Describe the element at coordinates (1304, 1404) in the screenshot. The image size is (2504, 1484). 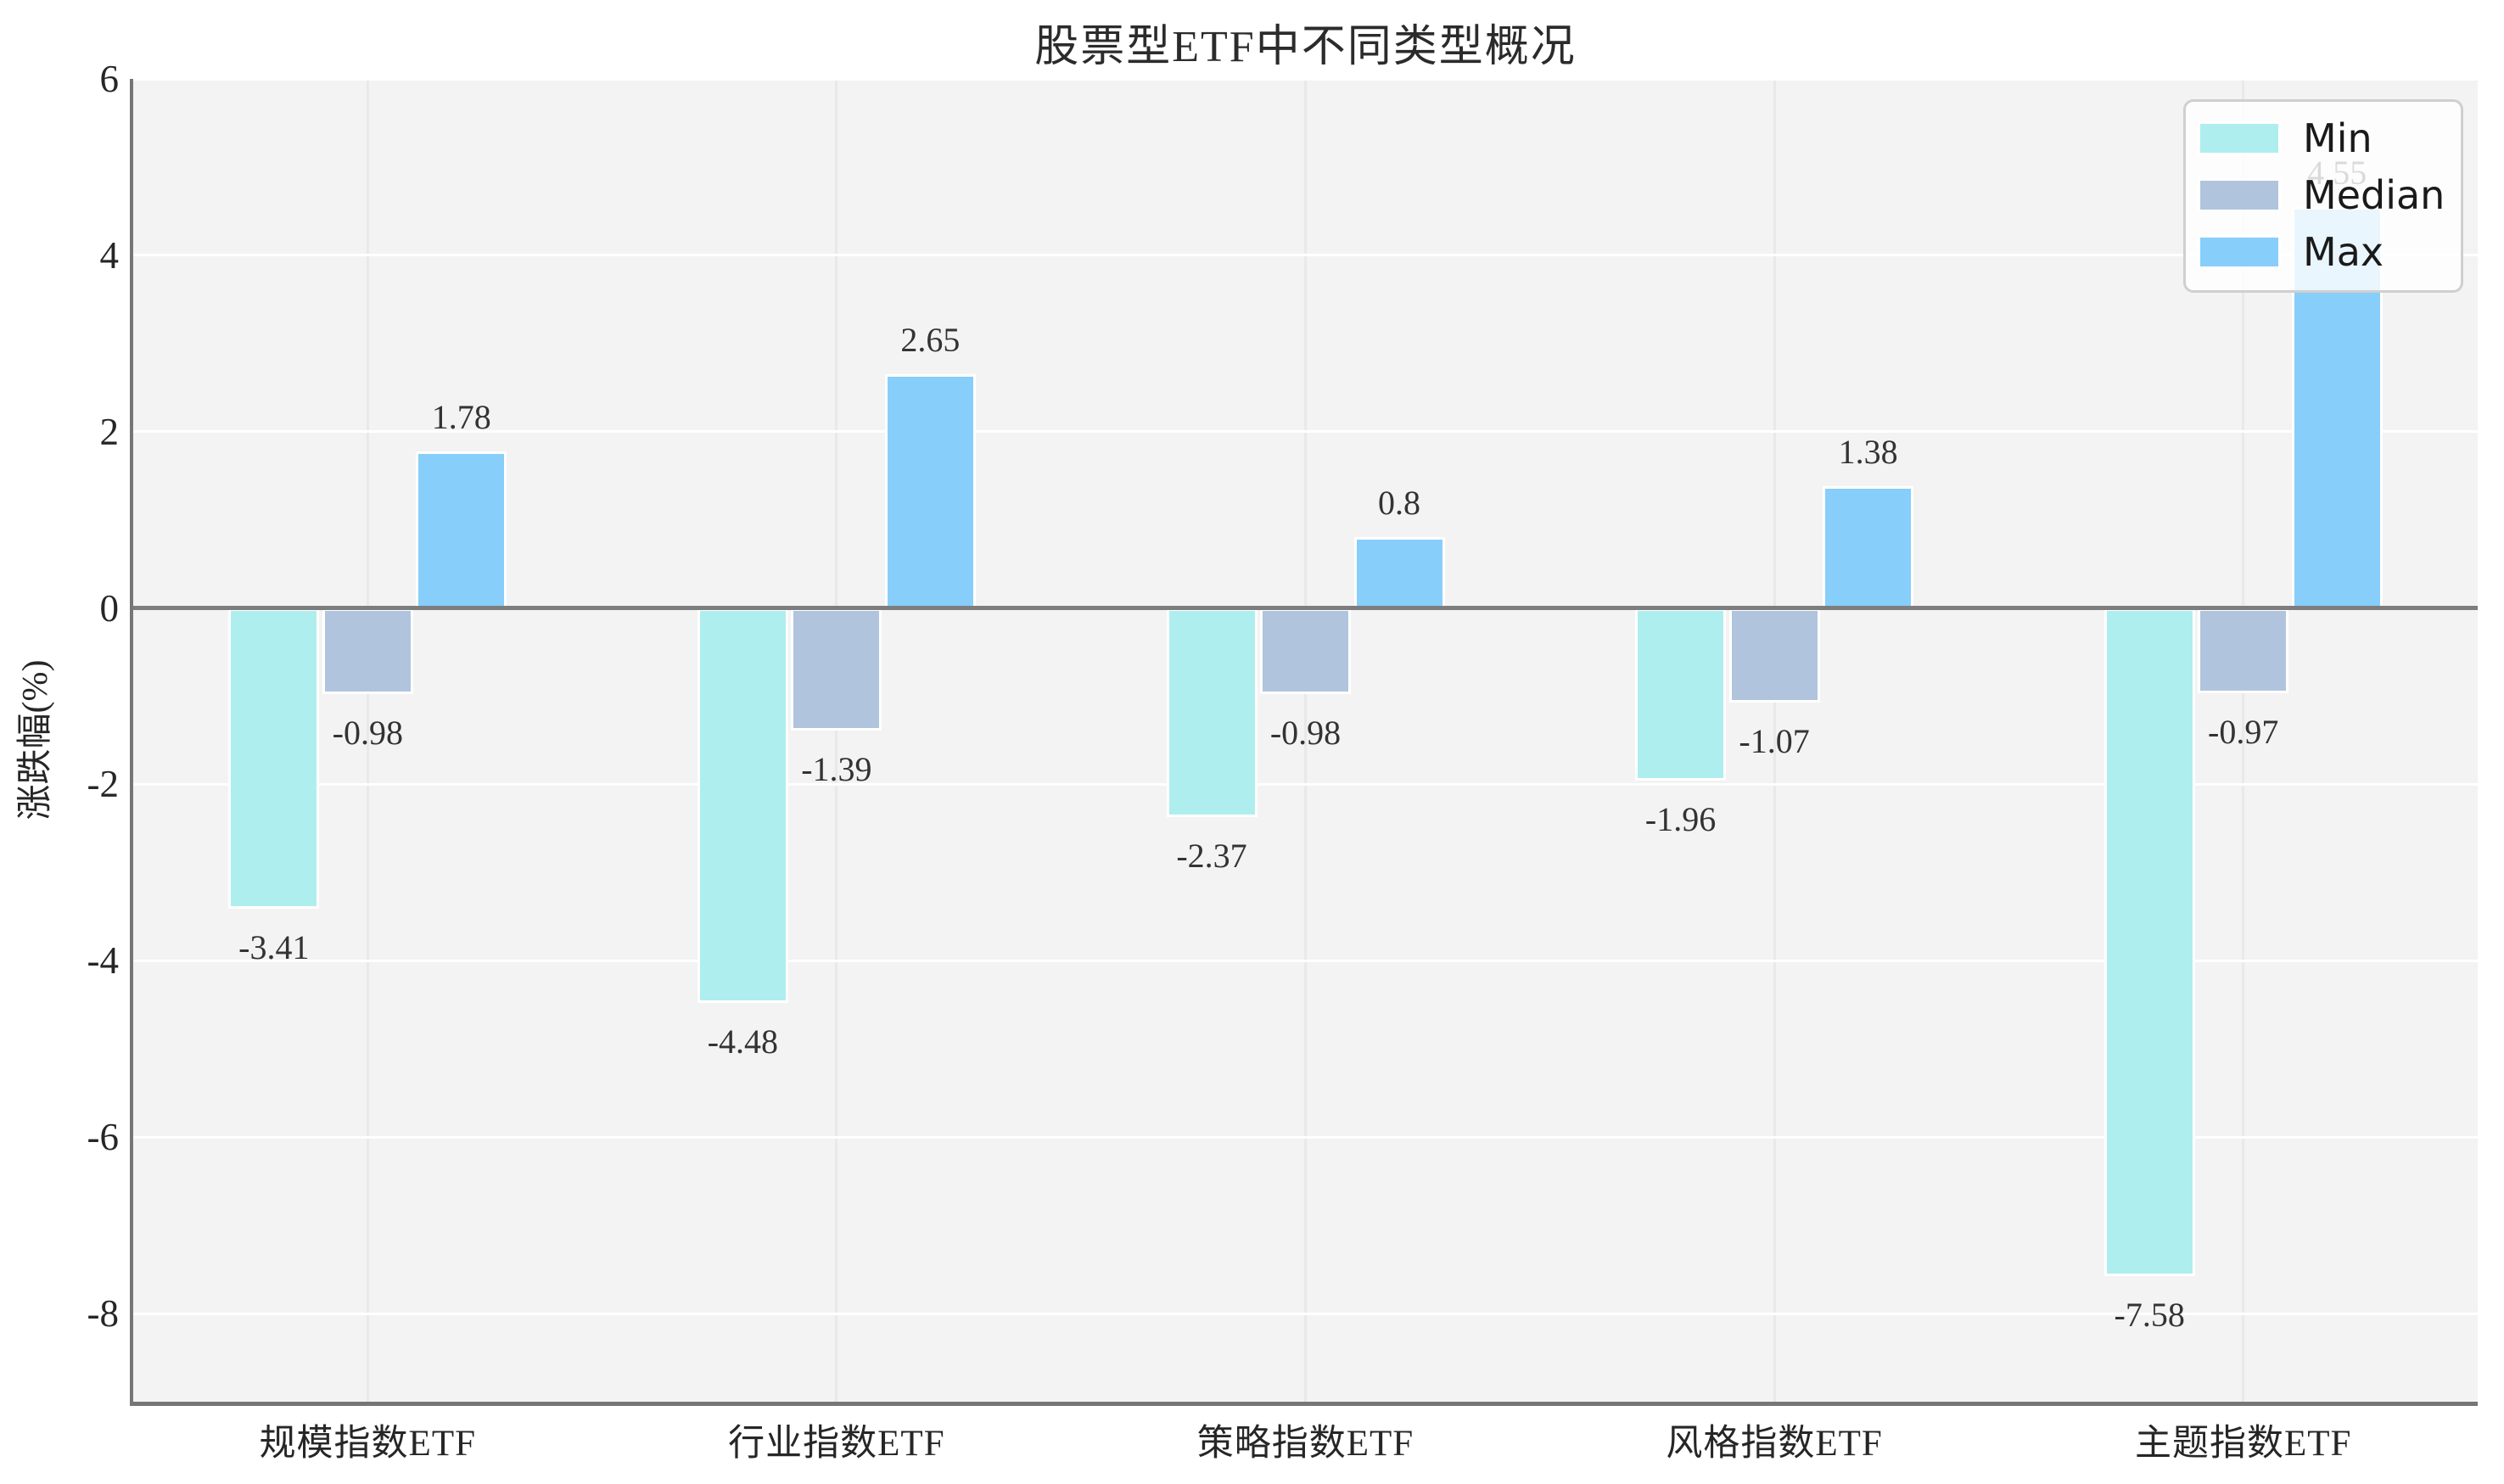
I see `x-axis-spine` at that location.